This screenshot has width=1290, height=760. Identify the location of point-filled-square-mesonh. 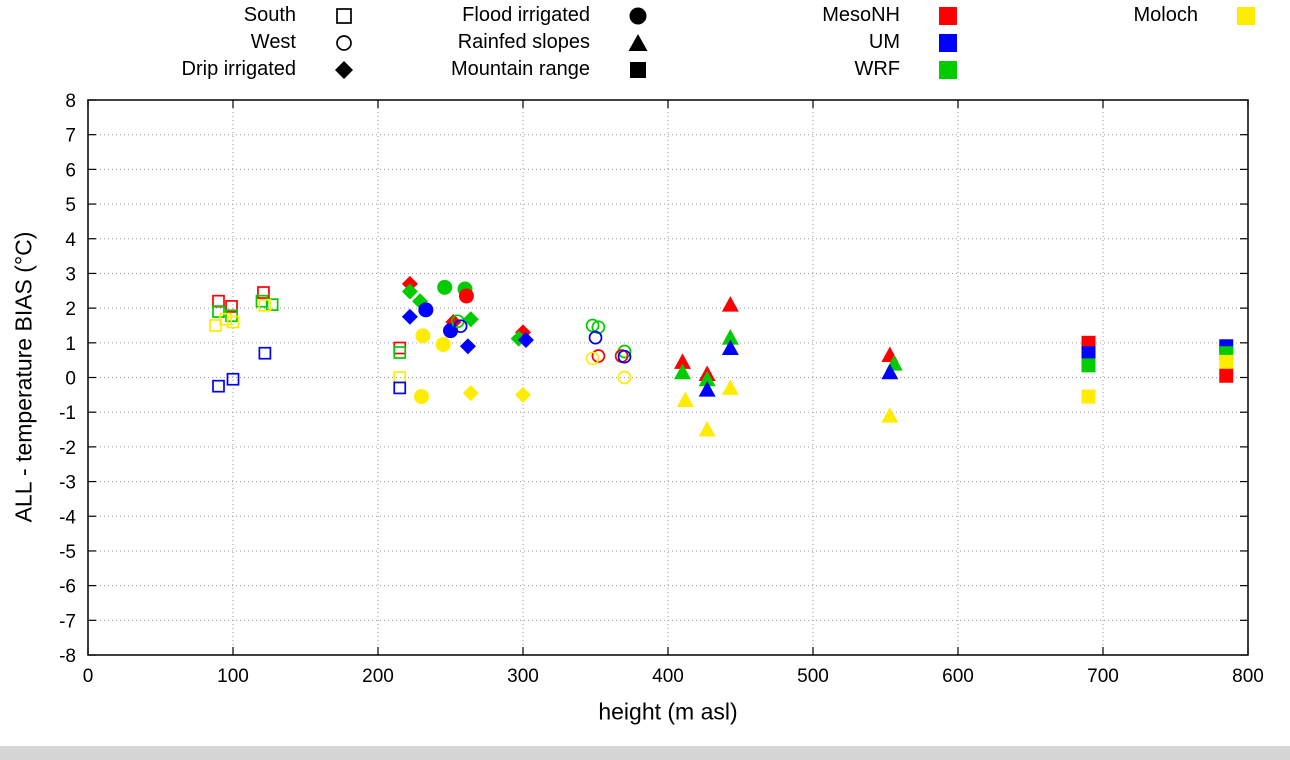
(1226, 375).